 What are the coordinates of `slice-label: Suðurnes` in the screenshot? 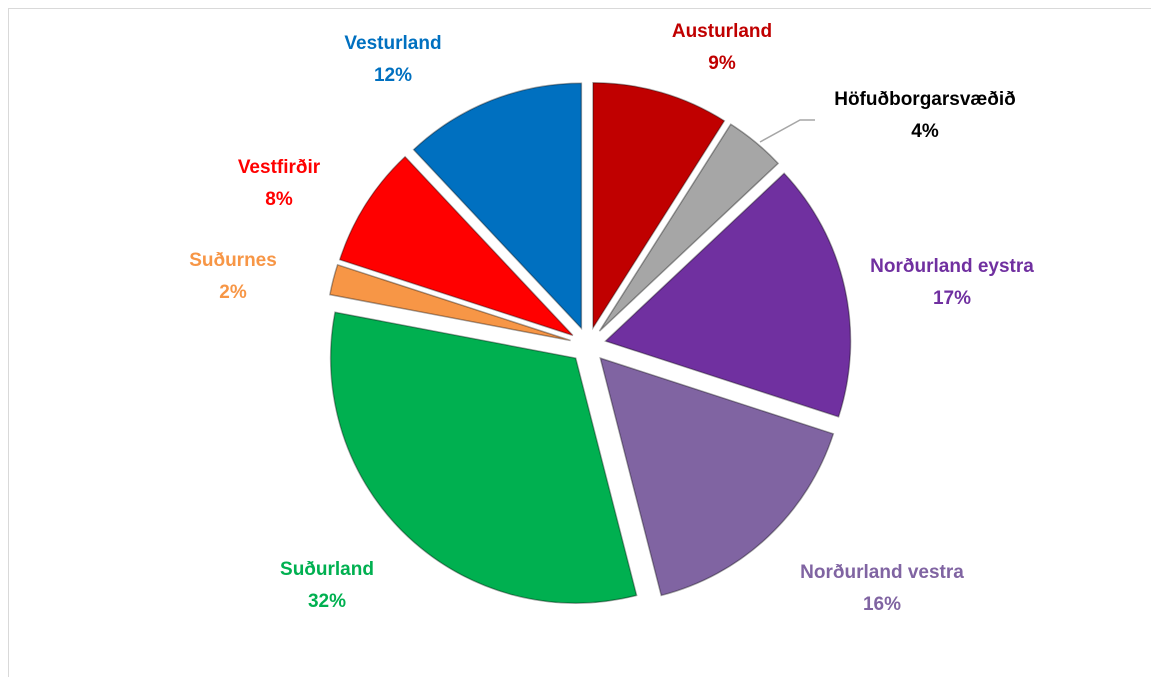 It's located at (233, 260).